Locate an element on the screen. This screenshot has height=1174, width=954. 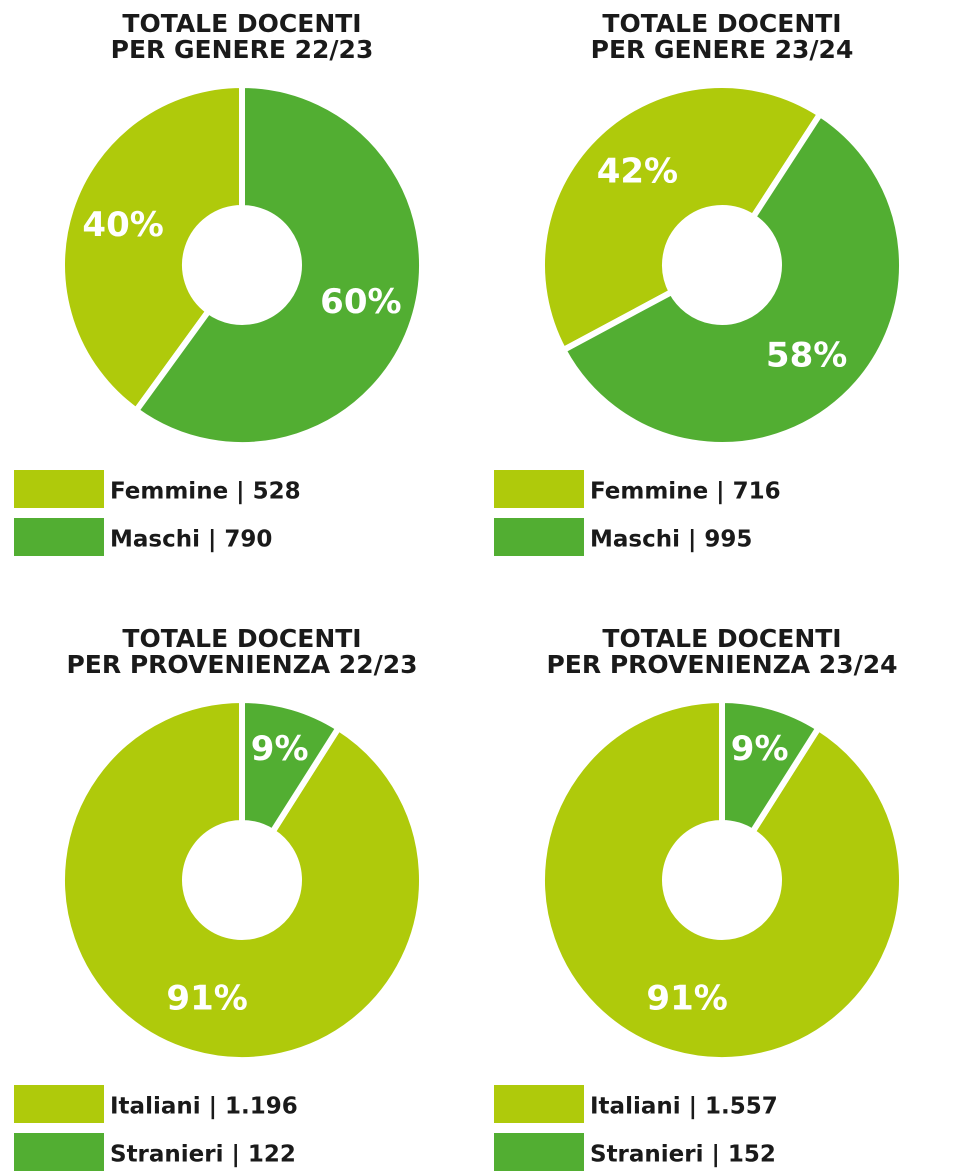
legend-label: Italiani | 1.196 is located at coordinates (204, 1107).